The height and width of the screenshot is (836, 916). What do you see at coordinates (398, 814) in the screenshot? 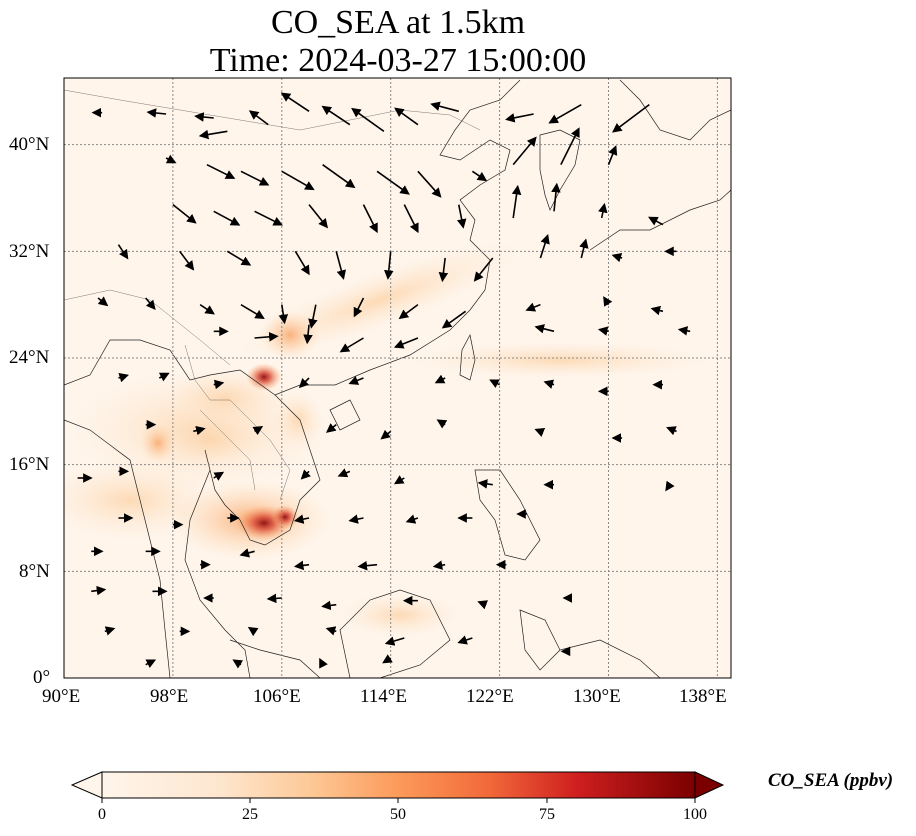
I see `colorbar-tick-50: 50` at bounding box center [398, 814].